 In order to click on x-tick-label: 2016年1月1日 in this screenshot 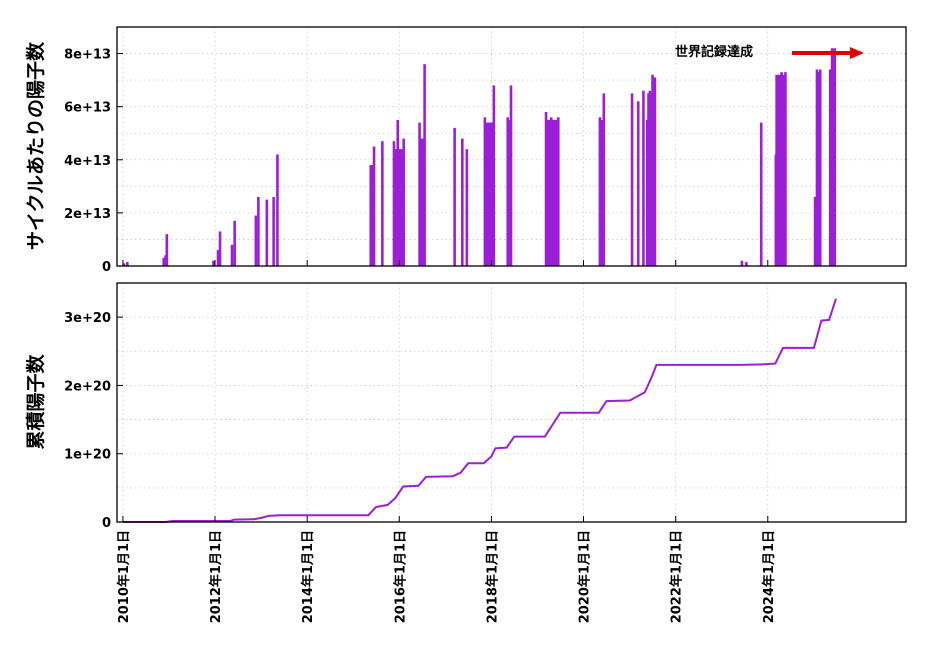, I will do `click(400, 576)`.